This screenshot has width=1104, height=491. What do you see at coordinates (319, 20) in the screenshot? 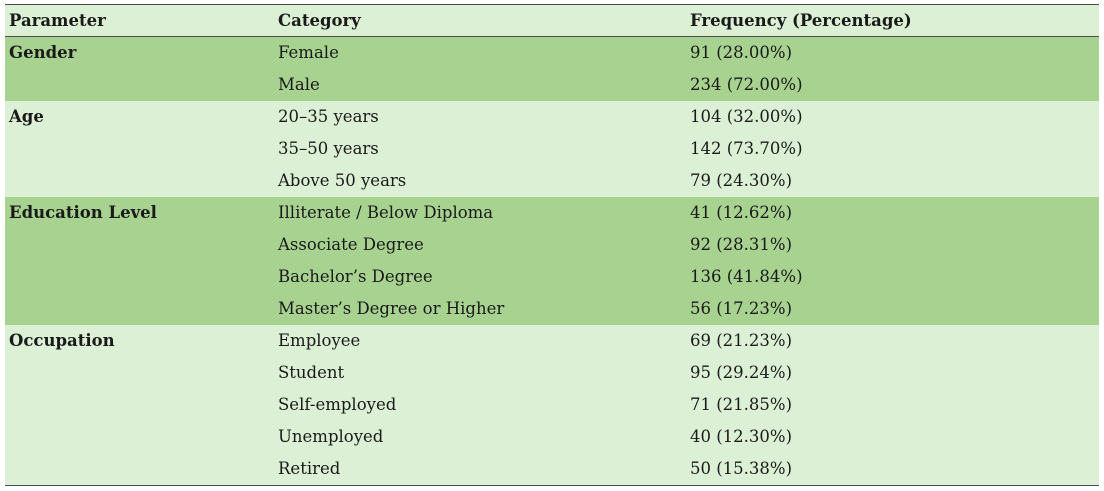
I see `header-category: Category` at bounding box center [319, 20].